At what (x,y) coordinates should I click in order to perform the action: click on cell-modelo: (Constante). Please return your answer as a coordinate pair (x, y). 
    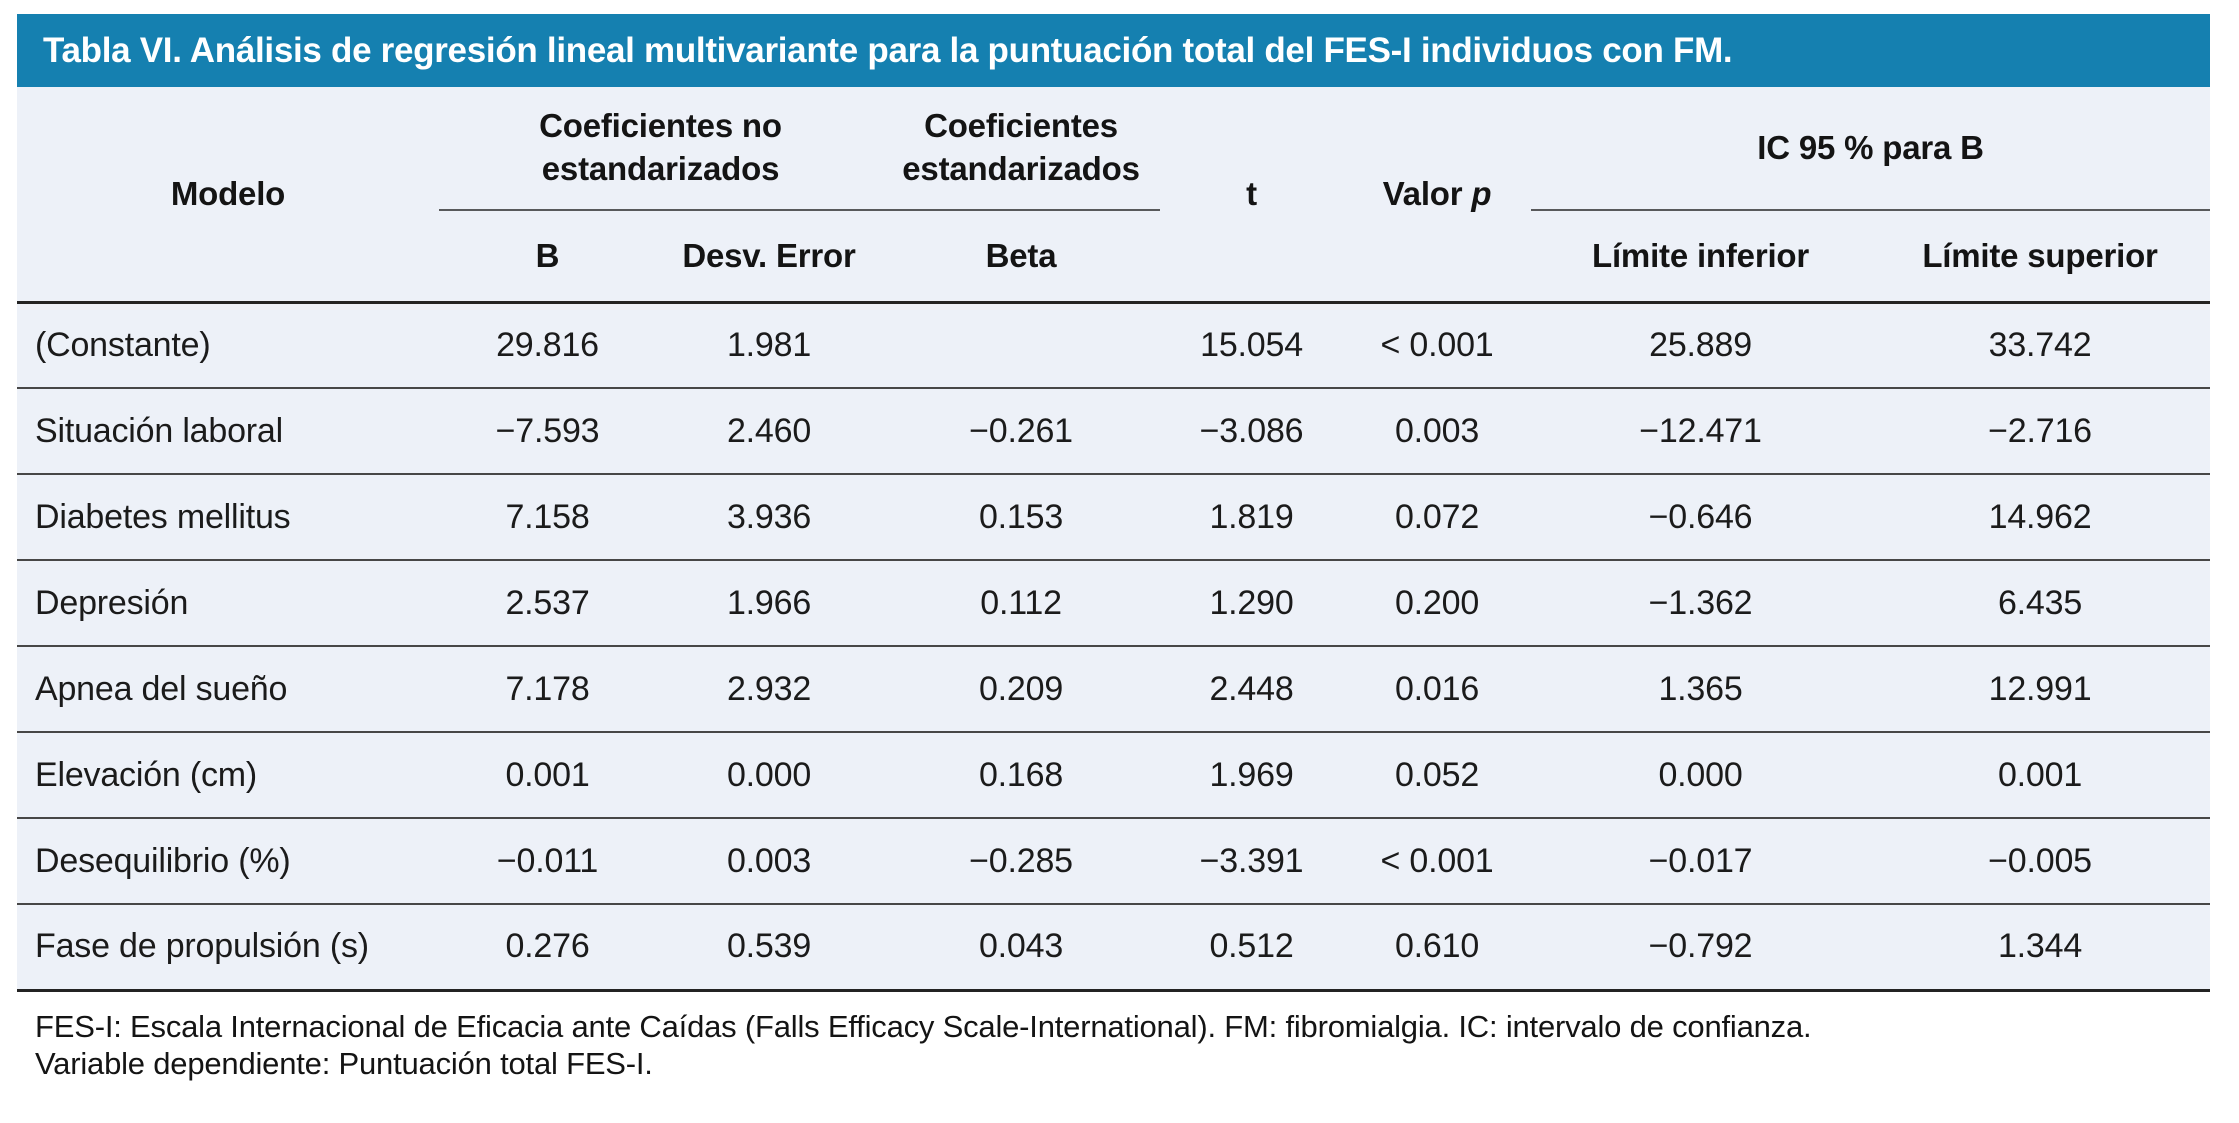
    Looking at the image, I should click on (228, 344).